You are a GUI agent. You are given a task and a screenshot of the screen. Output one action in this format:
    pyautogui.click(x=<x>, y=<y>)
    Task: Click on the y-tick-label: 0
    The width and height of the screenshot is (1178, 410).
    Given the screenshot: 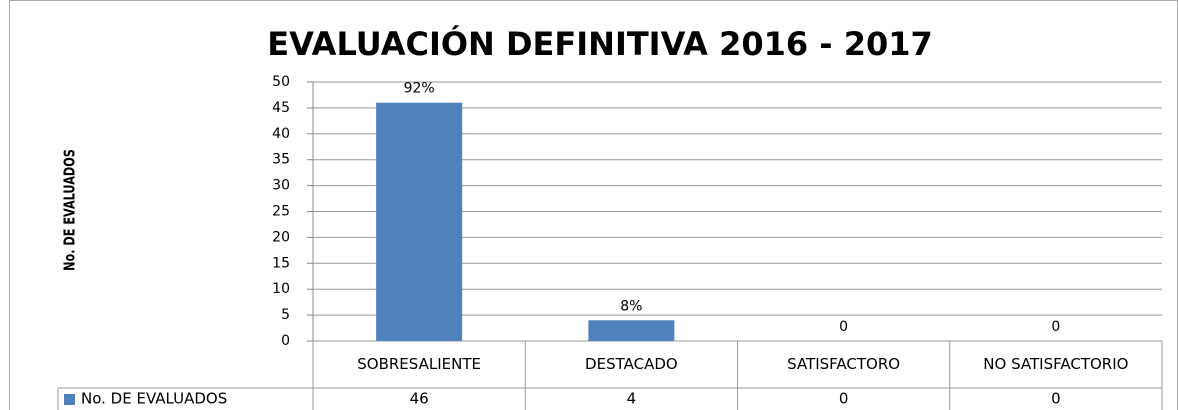 What is the action you would take?
    pyautogui.click(x=285, y=341)
    